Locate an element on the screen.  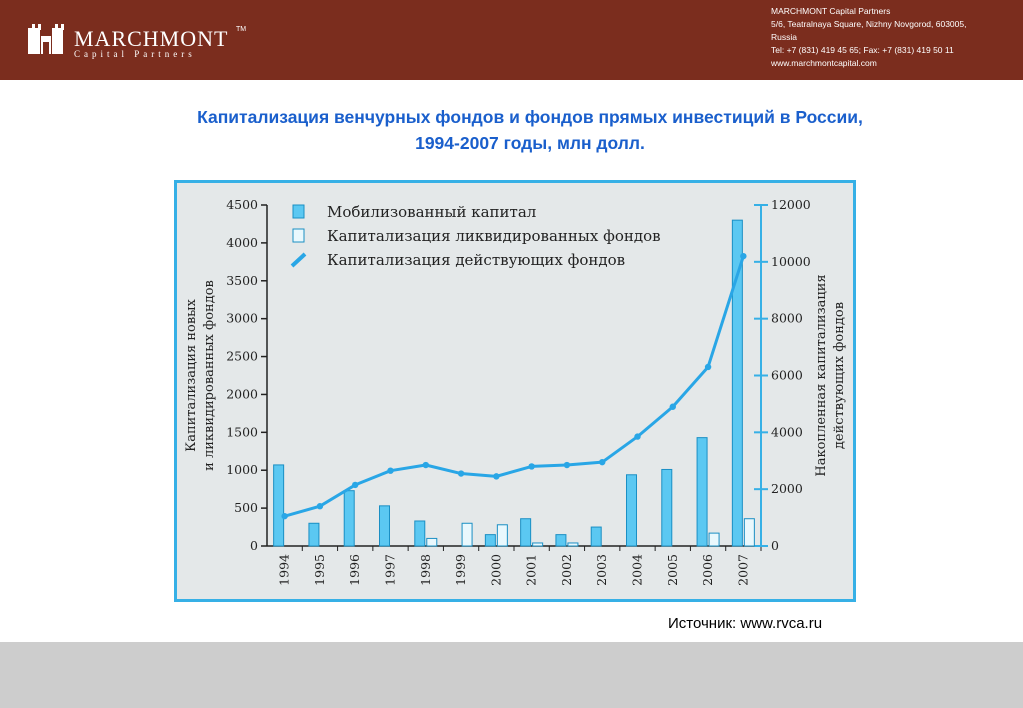
left-axis-tick-label: 3000 is located at coordinates (242, 318).